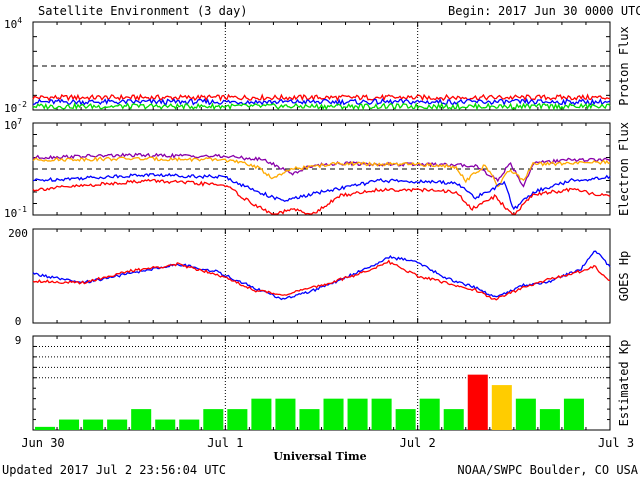 The width and height of the screenshot is (640, 480). I want to click on x-axis-label: Universal Time, so click(319, 456).